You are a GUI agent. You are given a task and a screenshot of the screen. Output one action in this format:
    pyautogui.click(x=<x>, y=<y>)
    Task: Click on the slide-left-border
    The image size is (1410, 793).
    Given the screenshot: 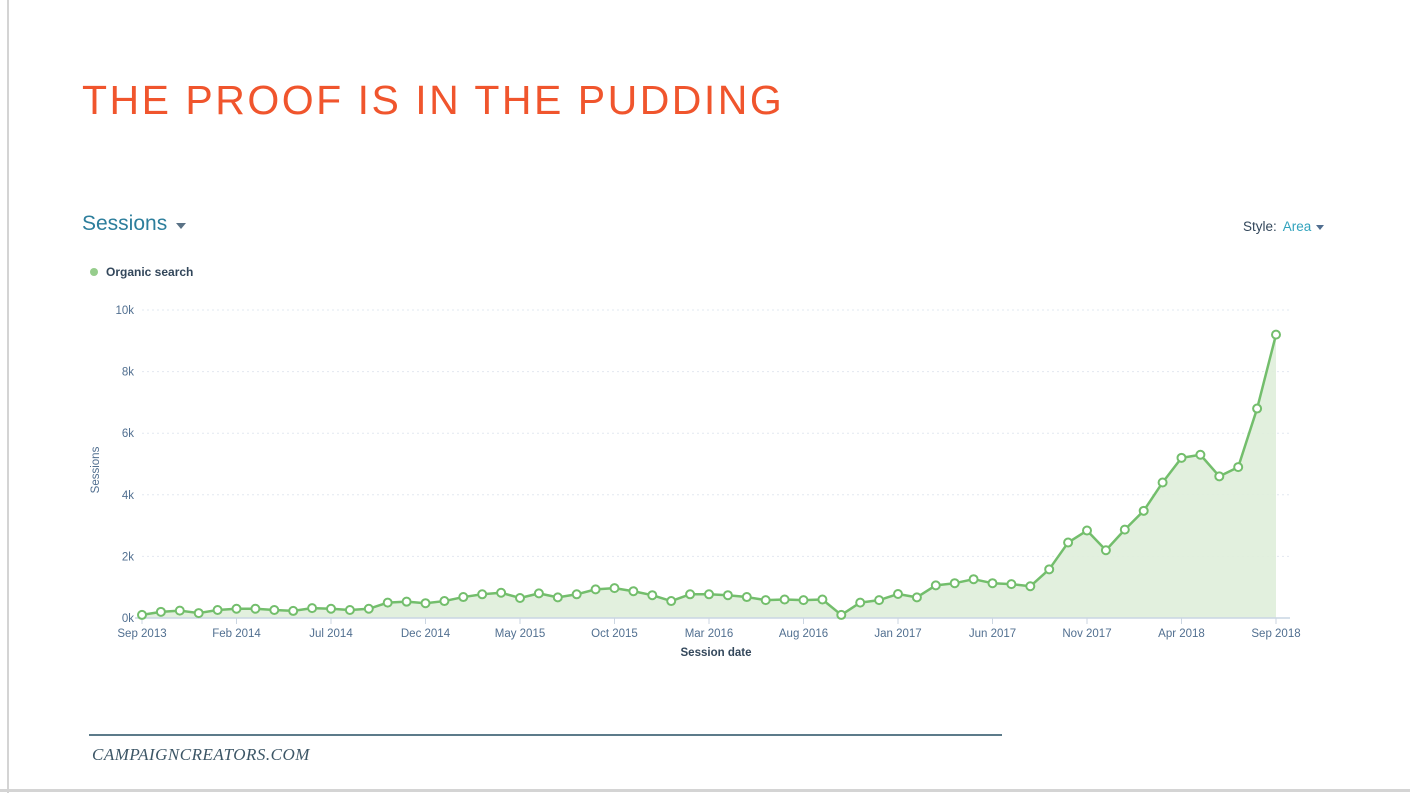 What is the action you would take?
    pyautogui.click(x=8, y=396)
    